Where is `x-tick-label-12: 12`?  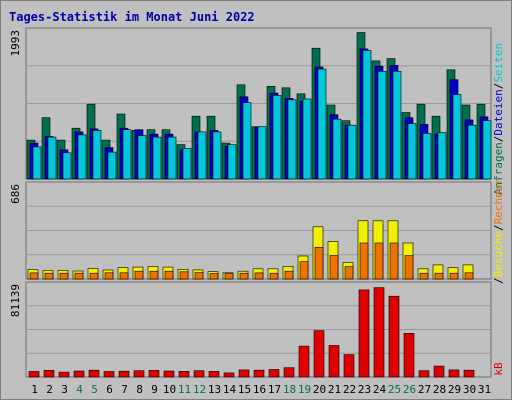
x-tick-label-12: 12 is located at coordinates (199, 389).